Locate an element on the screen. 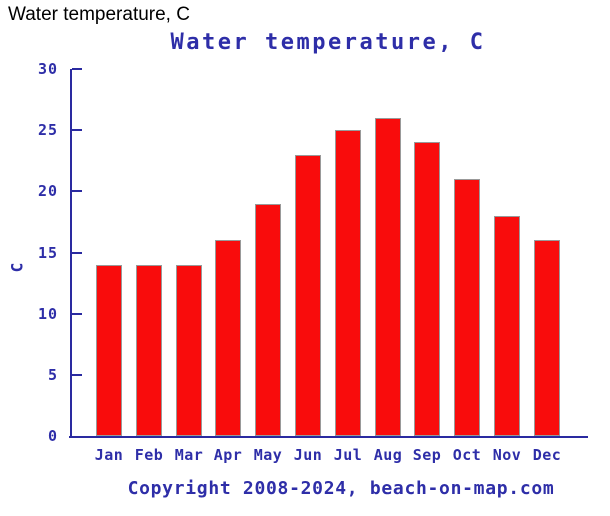 This screenshot has width=610, height=516. chart-title: Water temperature, C is located at coordinates (328, 42).